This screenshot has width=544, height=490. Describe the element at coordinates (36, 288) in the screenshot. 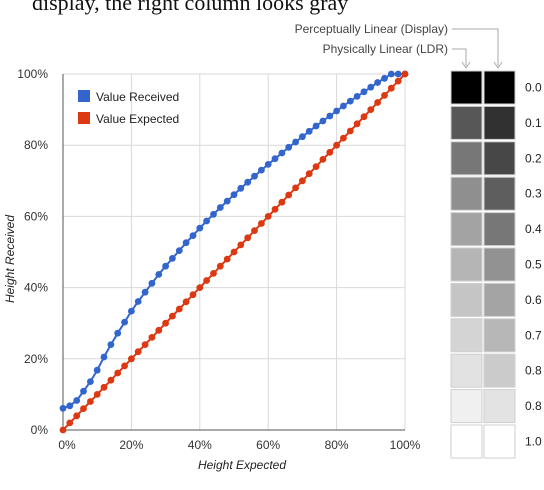

I see `y-tick-label: 40%` at that location.